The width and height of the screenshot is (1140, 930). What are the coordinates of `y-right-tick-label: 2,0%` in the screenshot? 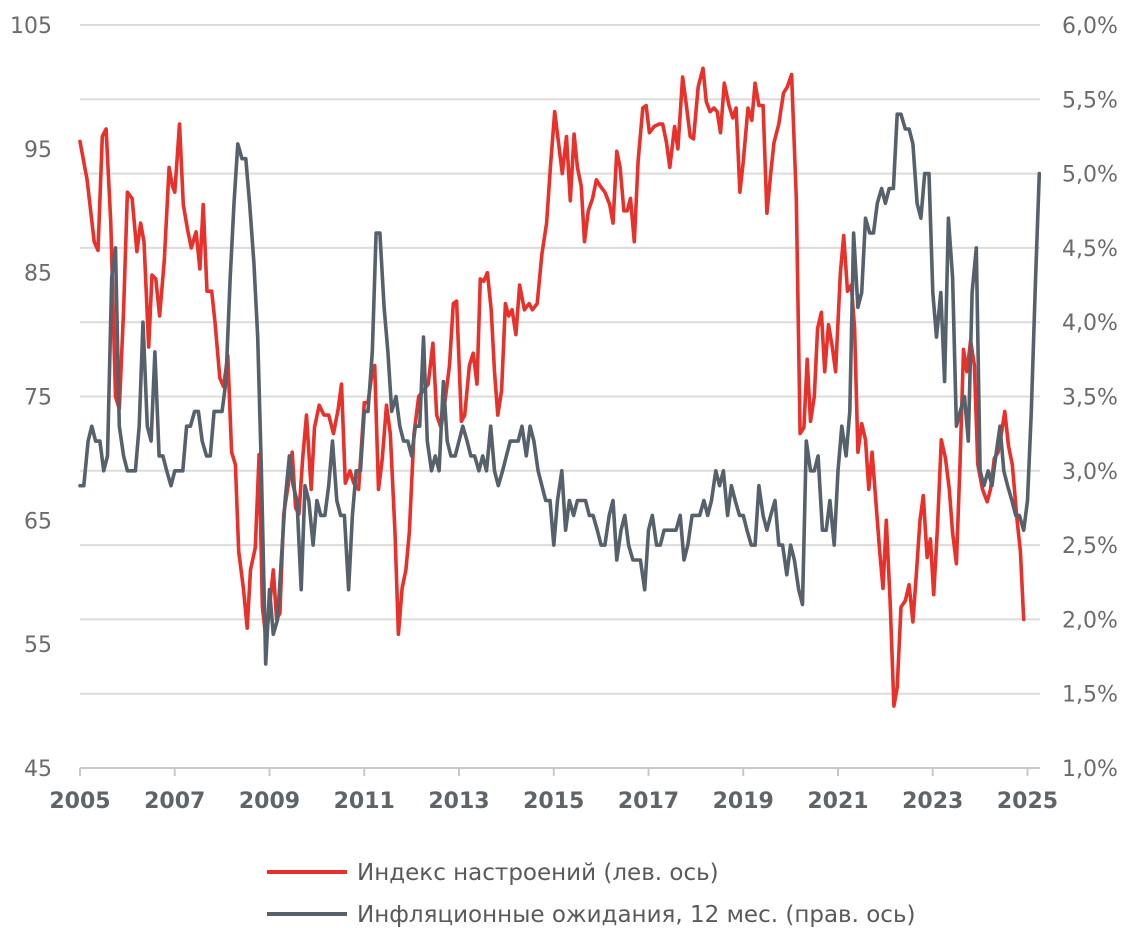 It's located at (1090, 620).